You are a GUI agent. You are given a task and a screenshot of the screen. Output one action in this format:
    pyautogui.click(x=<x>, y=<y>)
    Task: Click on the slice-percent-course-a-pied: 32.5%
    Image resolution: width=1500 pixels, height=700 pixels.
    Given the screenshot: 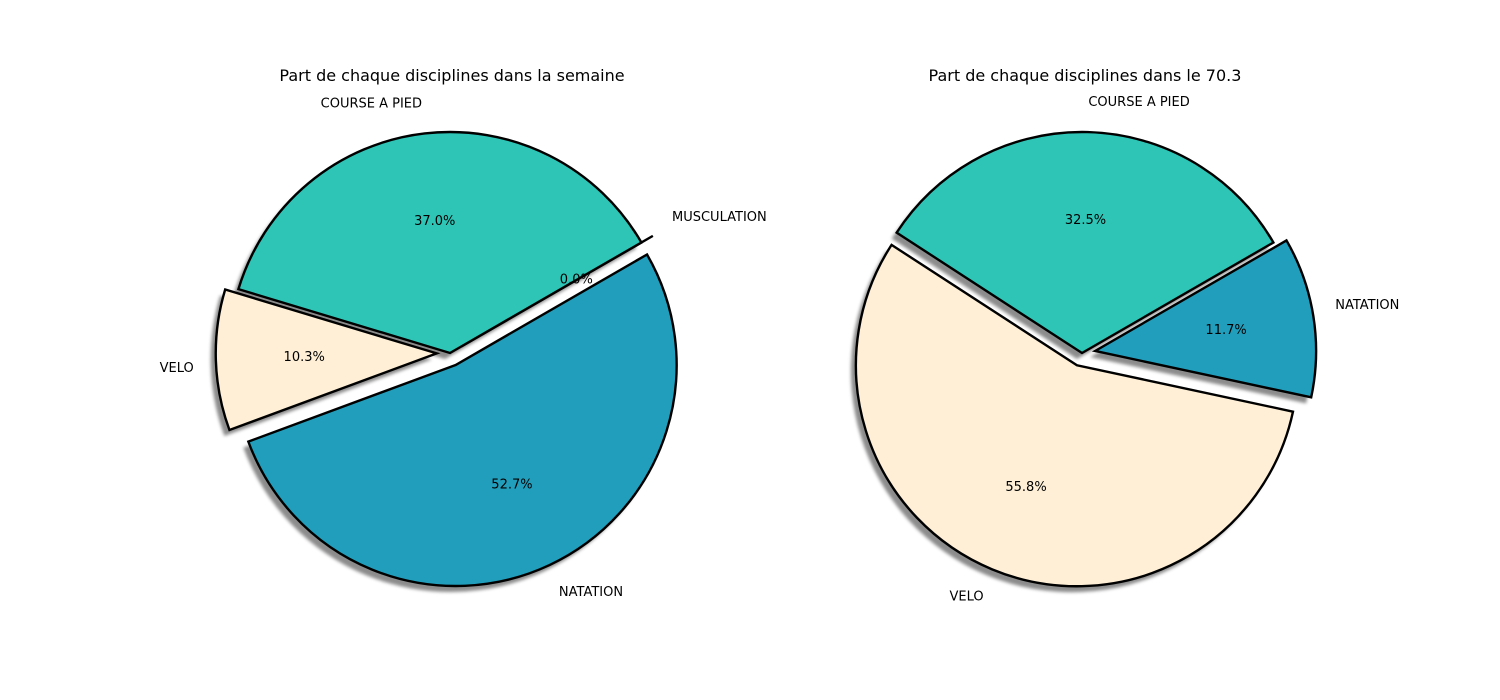 What is the action you would take?
    pyautogui.click(x=1085, y=220)
    